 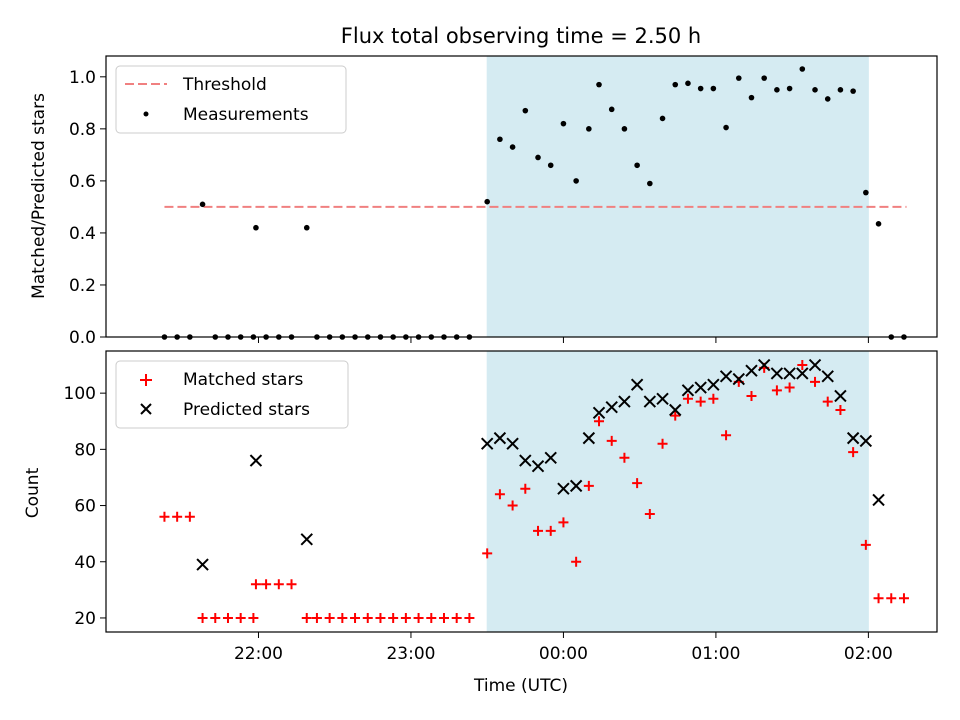 What do you see at coordinates (87, 208) in the screenshot?
I see `top-y-axis: 0.0 0.2 0.4 0.6 0.8 1.0` at bounding box center [87, 208].